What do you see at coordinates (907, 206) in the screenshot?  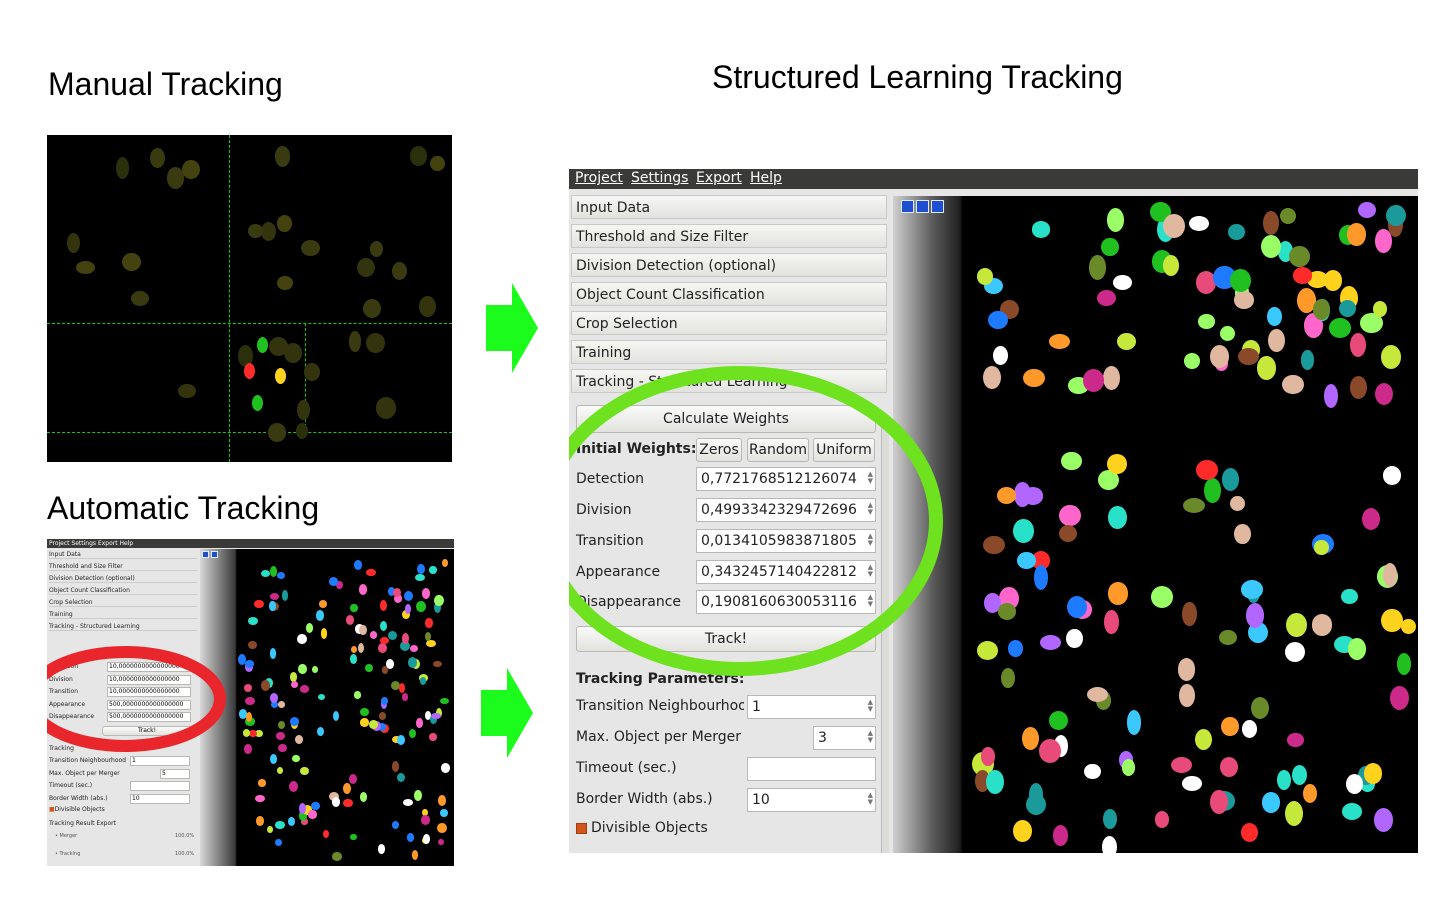 I see `undo-icon` at bounding box center [907, 206].